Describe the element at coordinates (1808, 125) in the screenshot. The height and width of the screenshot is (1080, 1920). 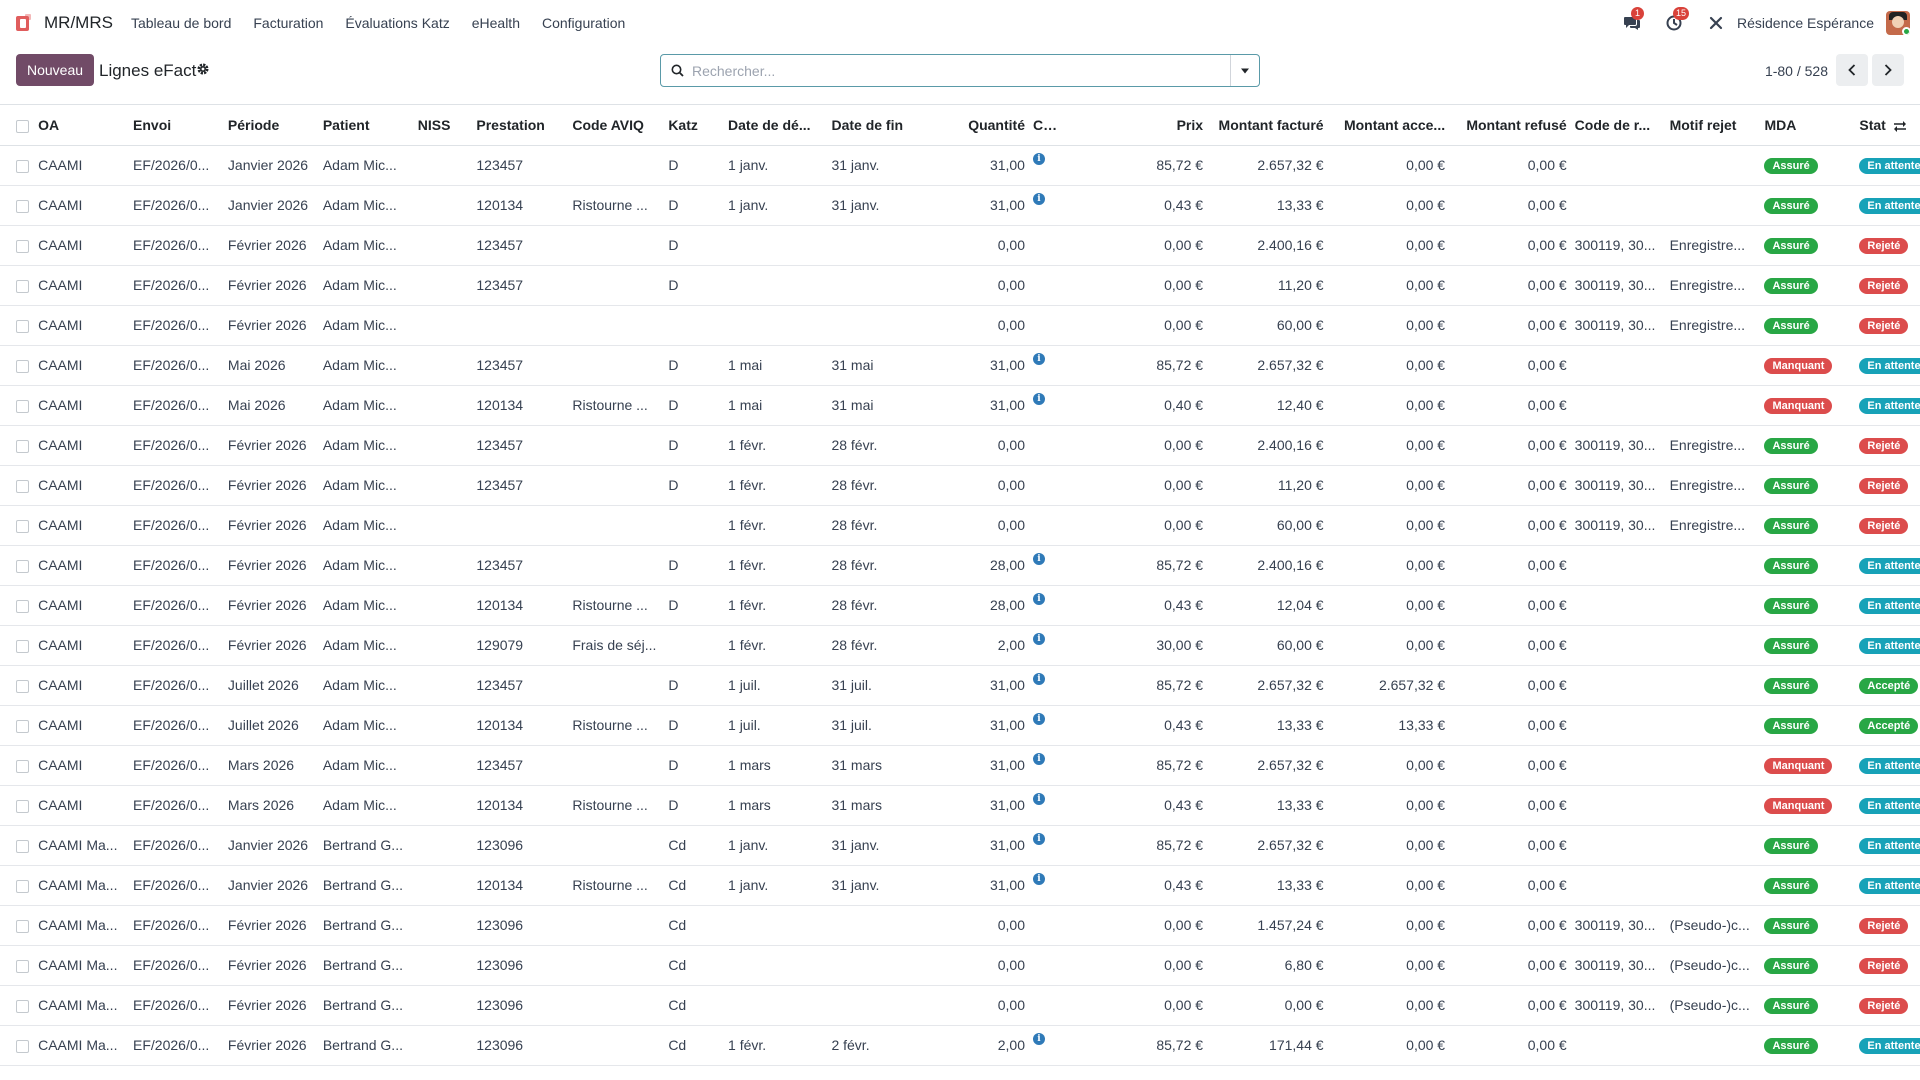
I see `col-mda: MDA` at that location.